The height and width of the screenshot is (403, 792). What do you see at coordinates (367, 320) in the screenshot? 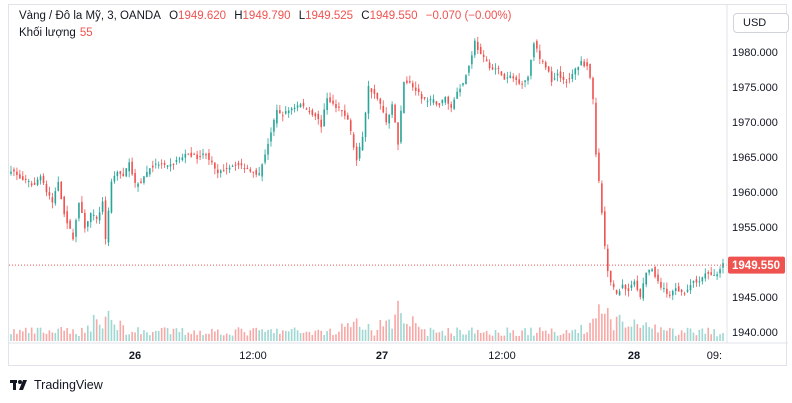
I see `volume-layer` at bounding box center [367, 320].